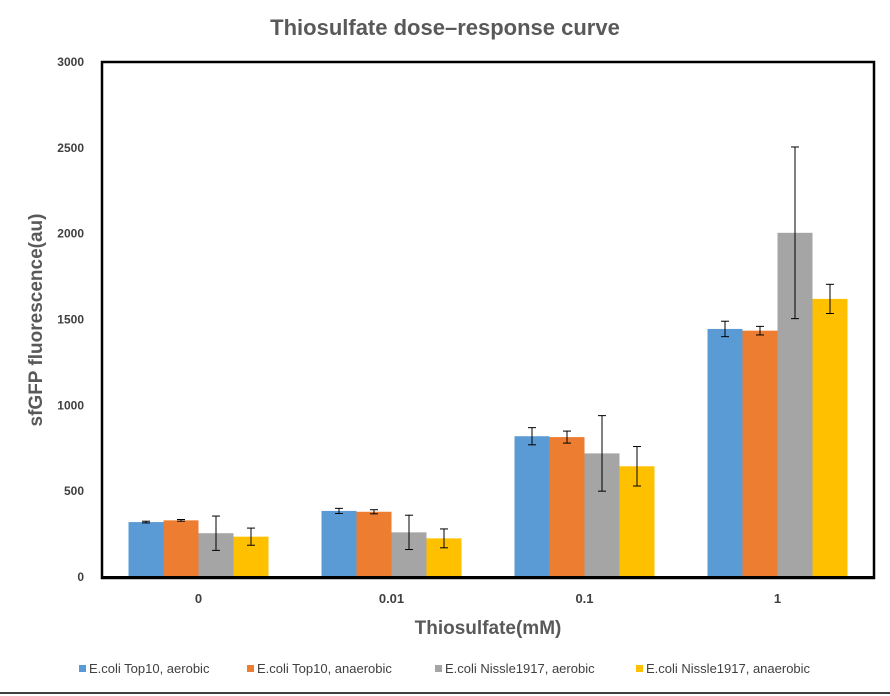 Image resolution: width=890 pixels, height=696 pixels. Describe the element at coordinates (70, 405) in the screenshot. I see `y-tick-label: 1000` at that location.